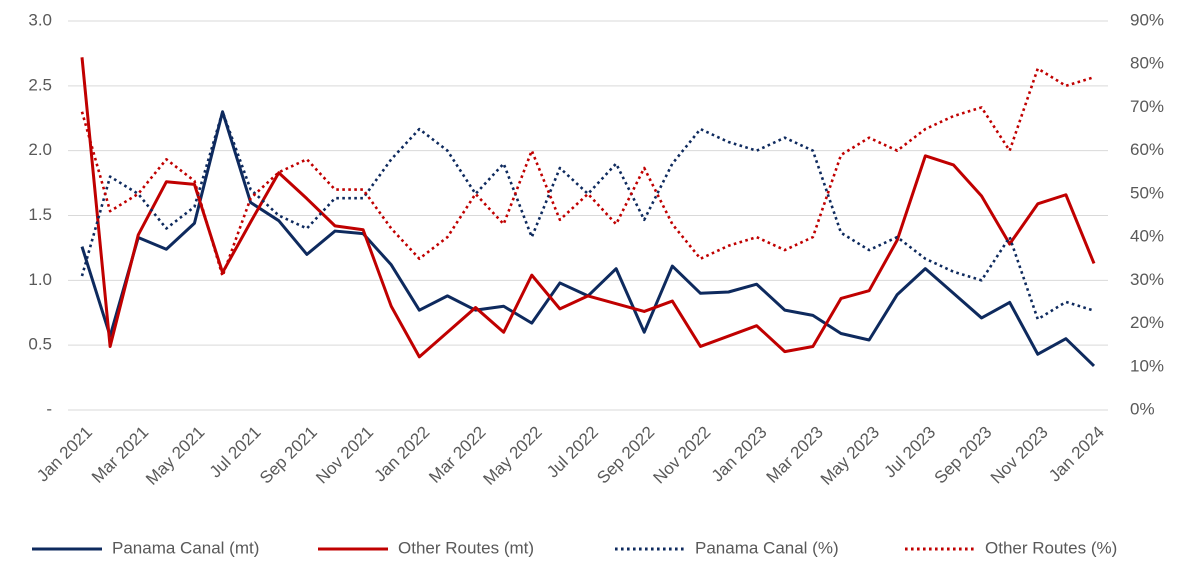 The width and height of the screenshot is (1182, 565). I want to click on y2-tick-label: 90%, so click(1147, 19).